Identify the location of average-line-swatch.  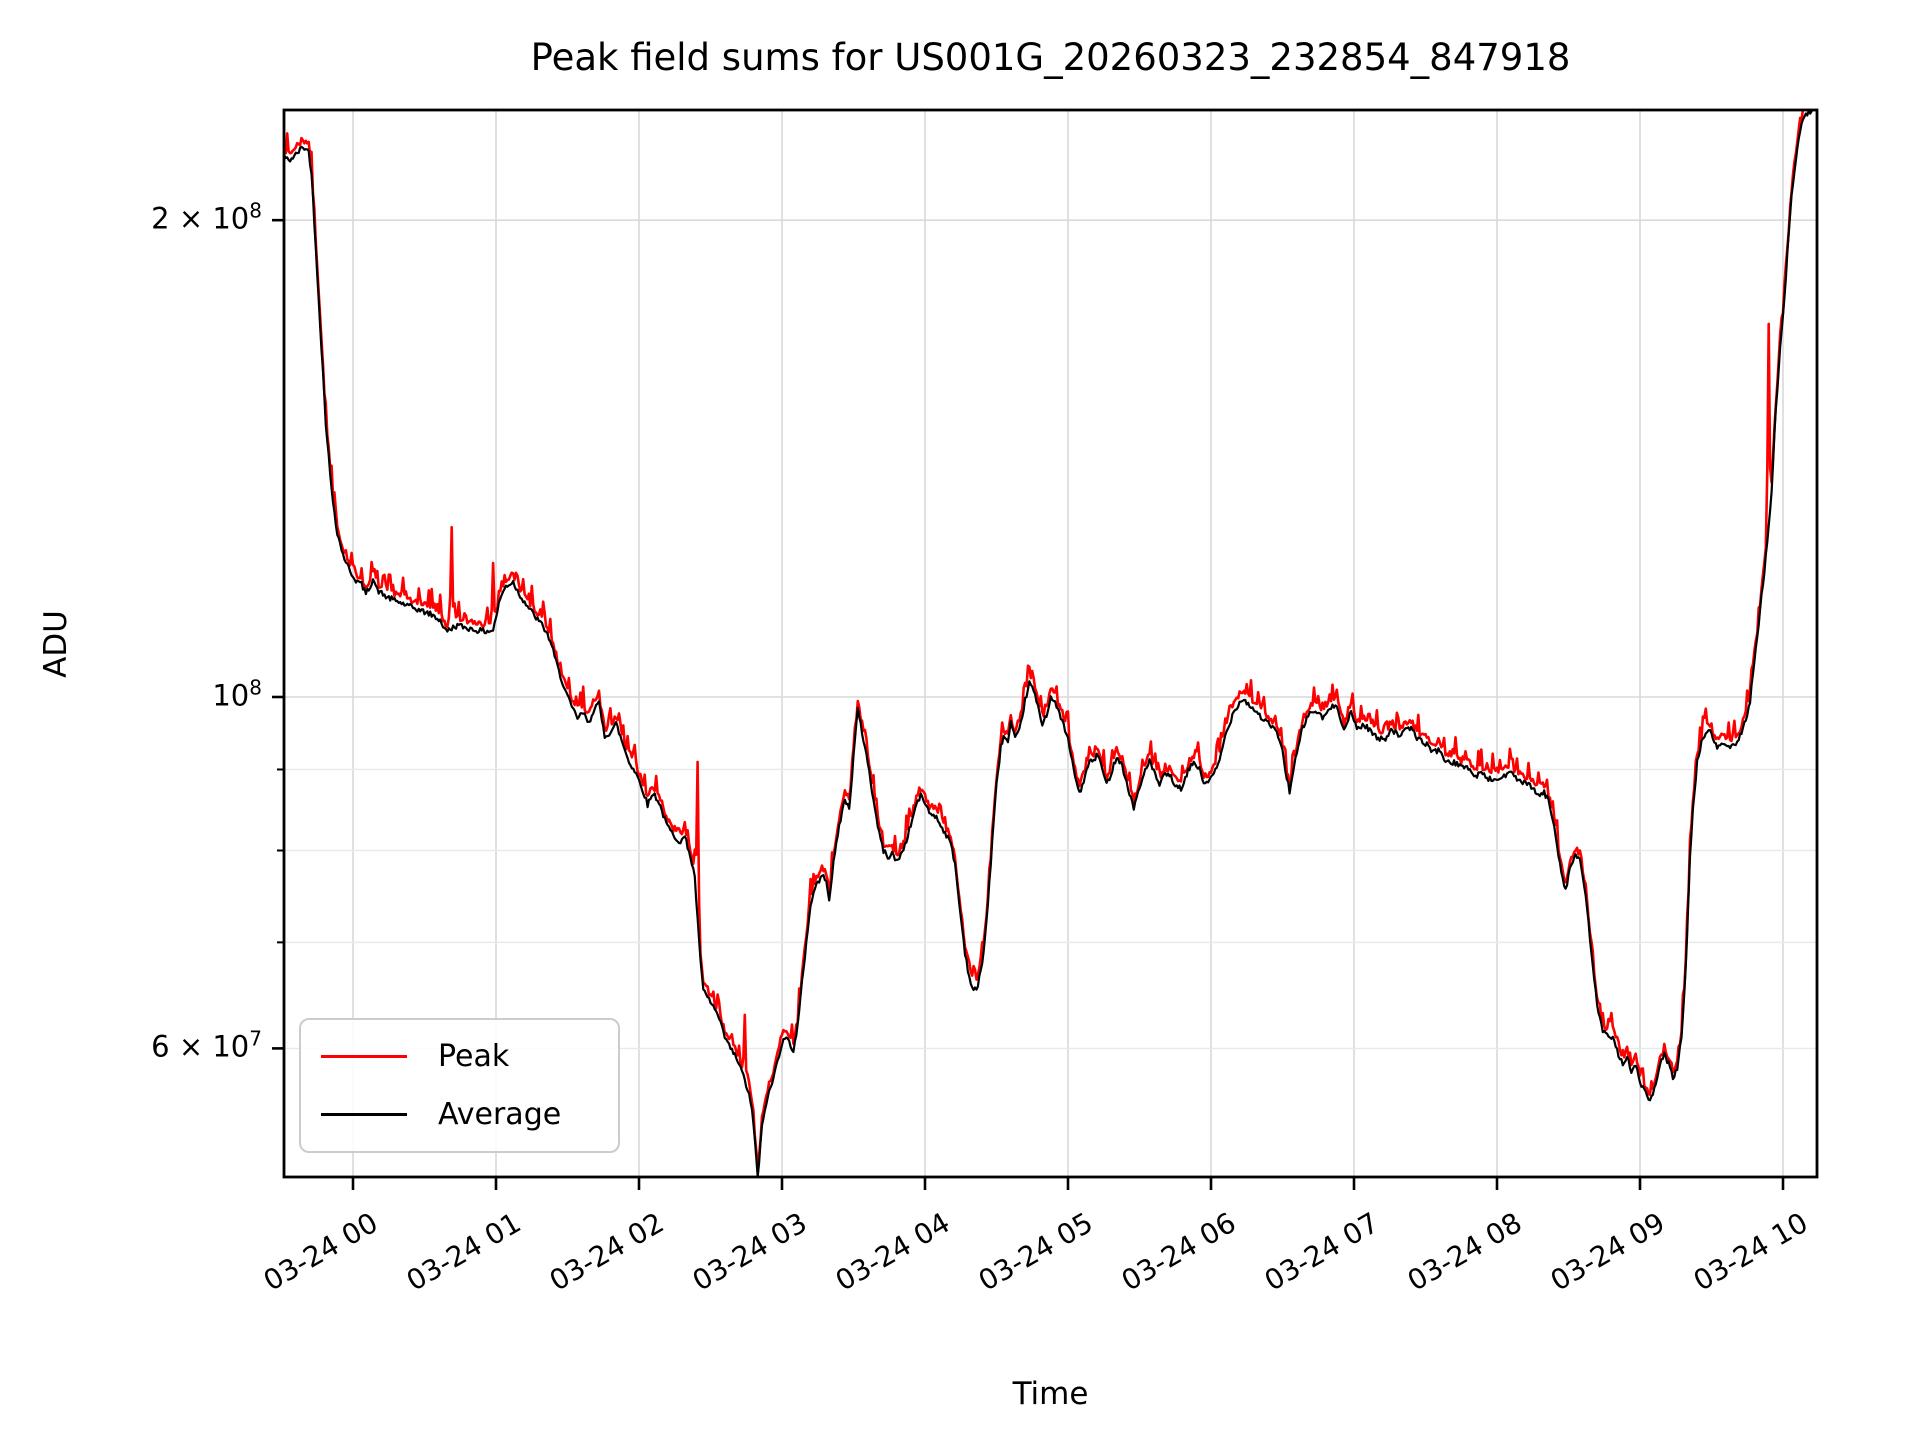
(364, 1114).